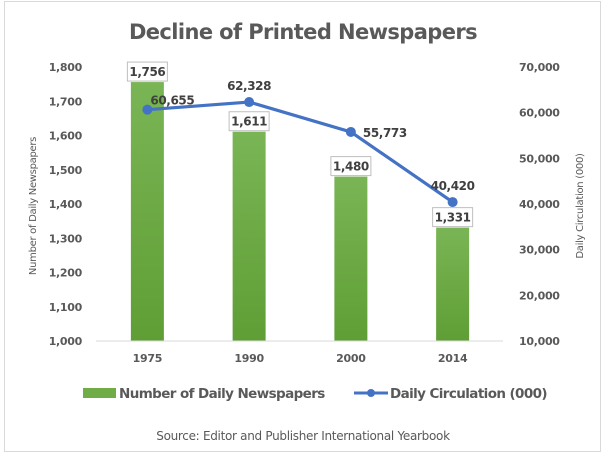 Image resolution: width=607 pixels, height=455 pixels. I want to click on right-tick-label: 70,000, so click(539, 67).